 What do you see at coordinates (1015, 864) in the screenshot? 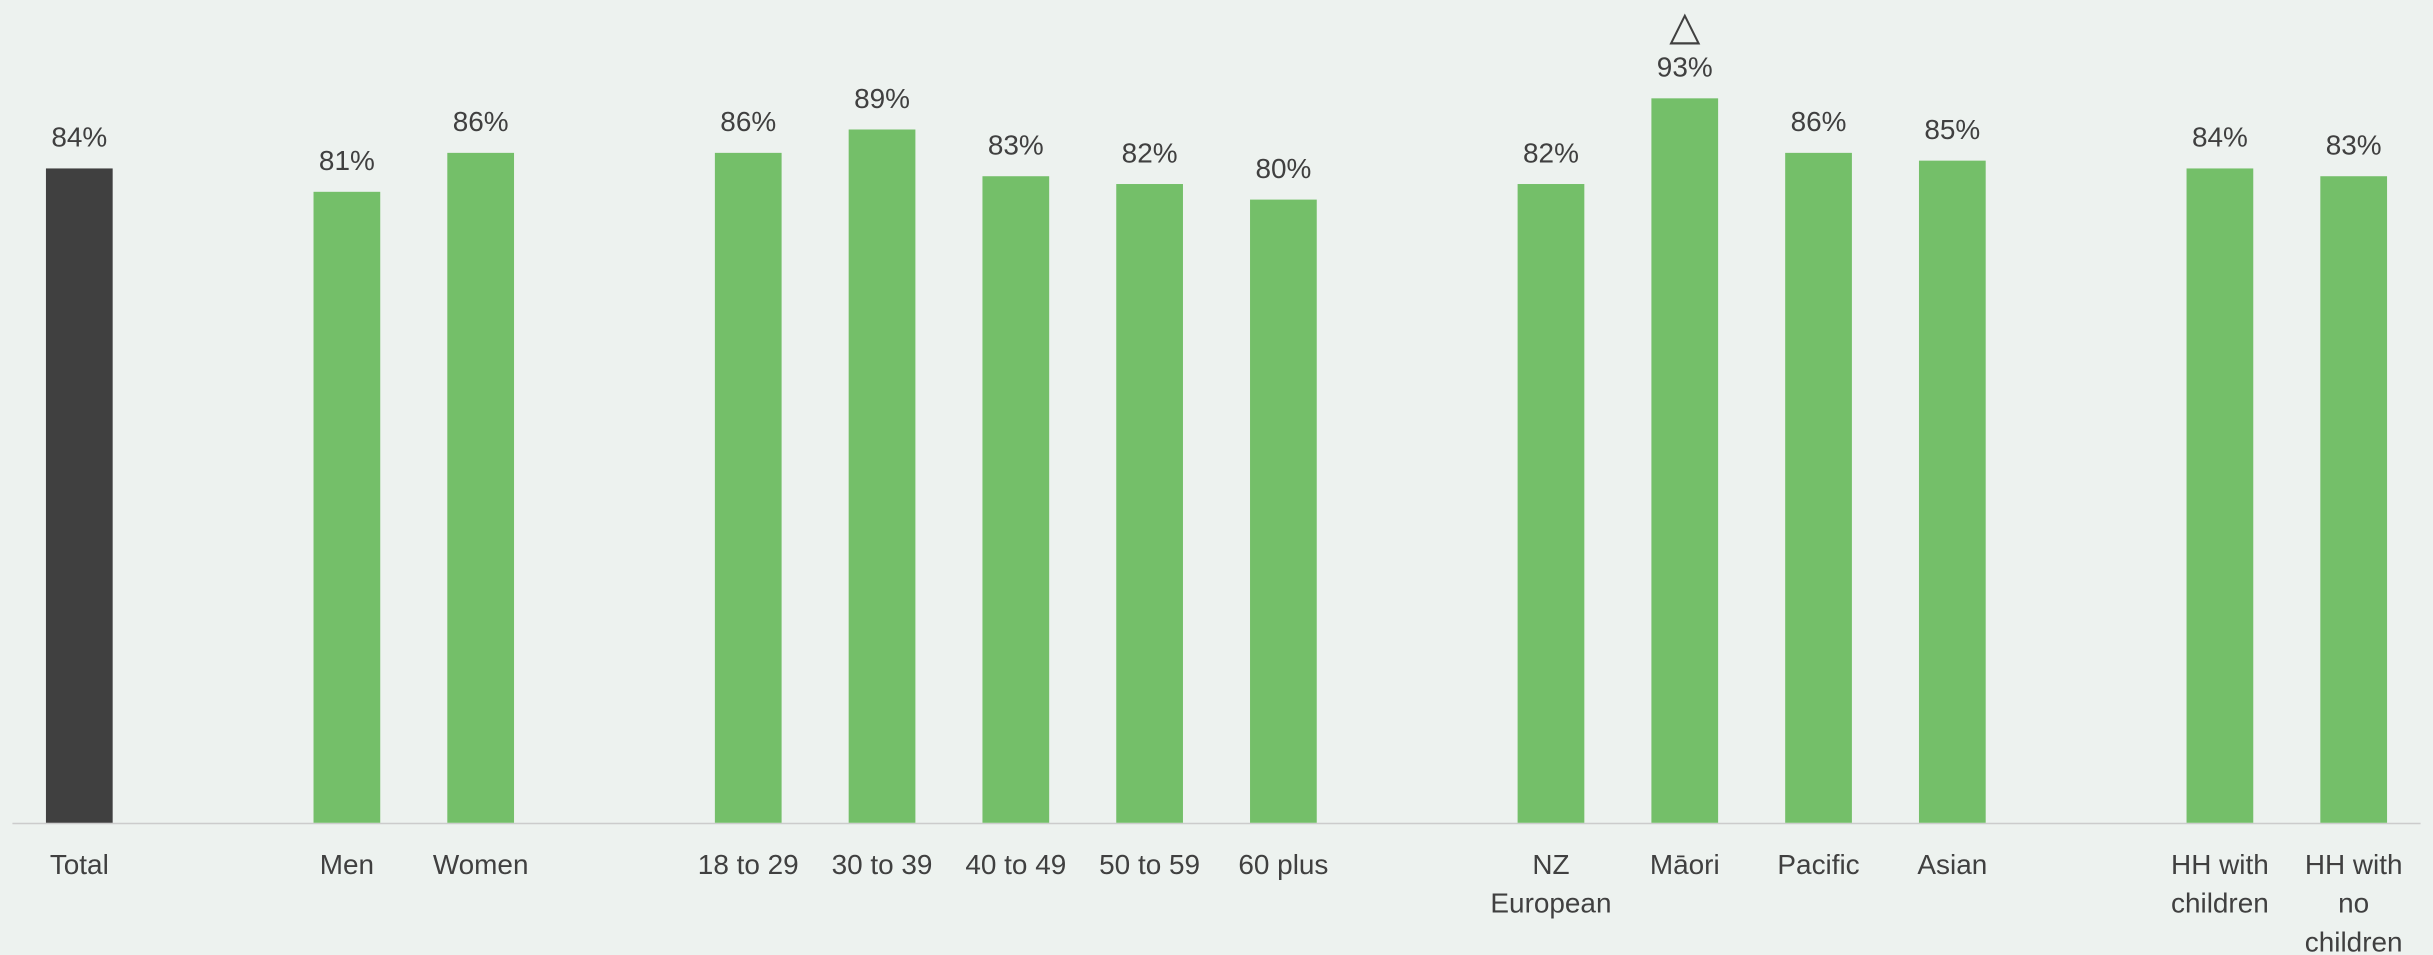
I see `x-tick-label: 40 to 49` at bounding box center [1015, 864].